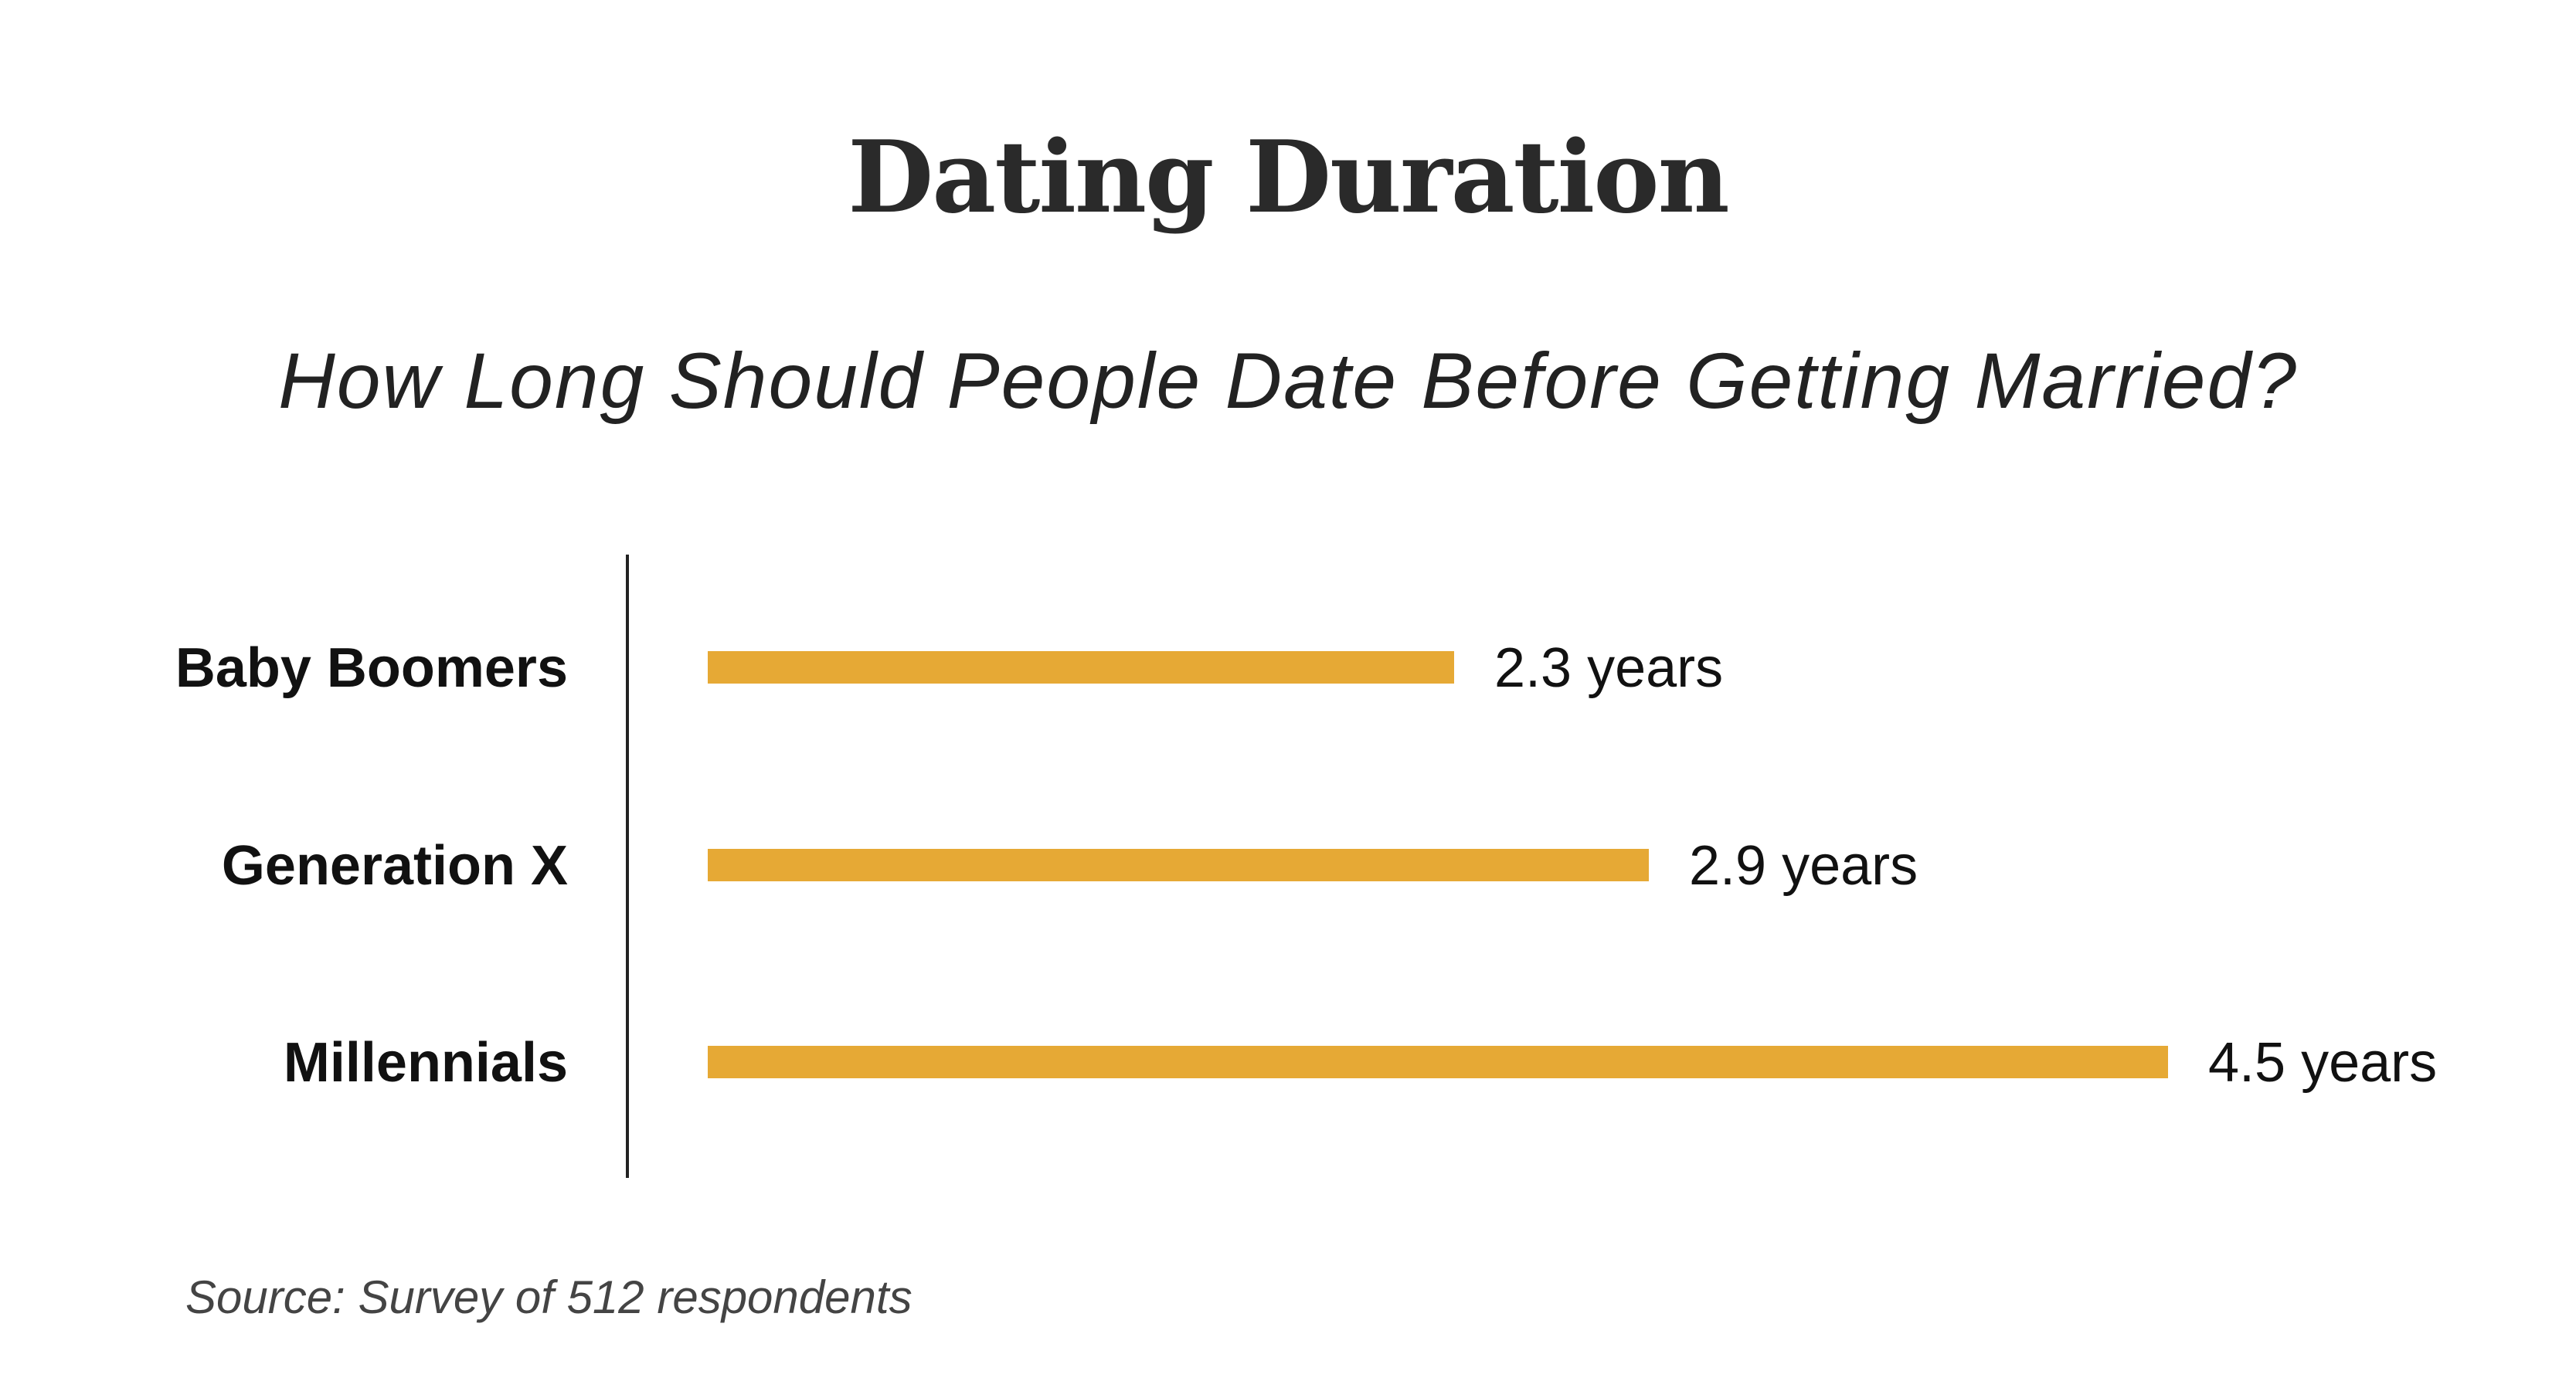  What do you see at coordinates (426, 1063) in the screenshot?
I see `category-label: Millennials` at bounding box center [426, 1063].